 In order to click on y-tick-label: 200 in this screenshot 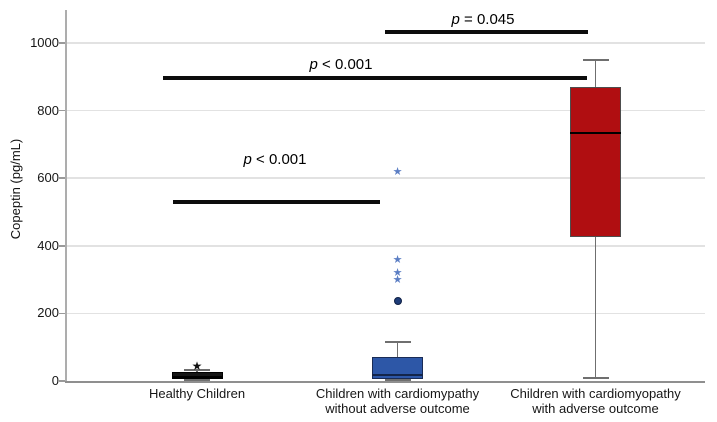, I will do `click(48, 313)`.